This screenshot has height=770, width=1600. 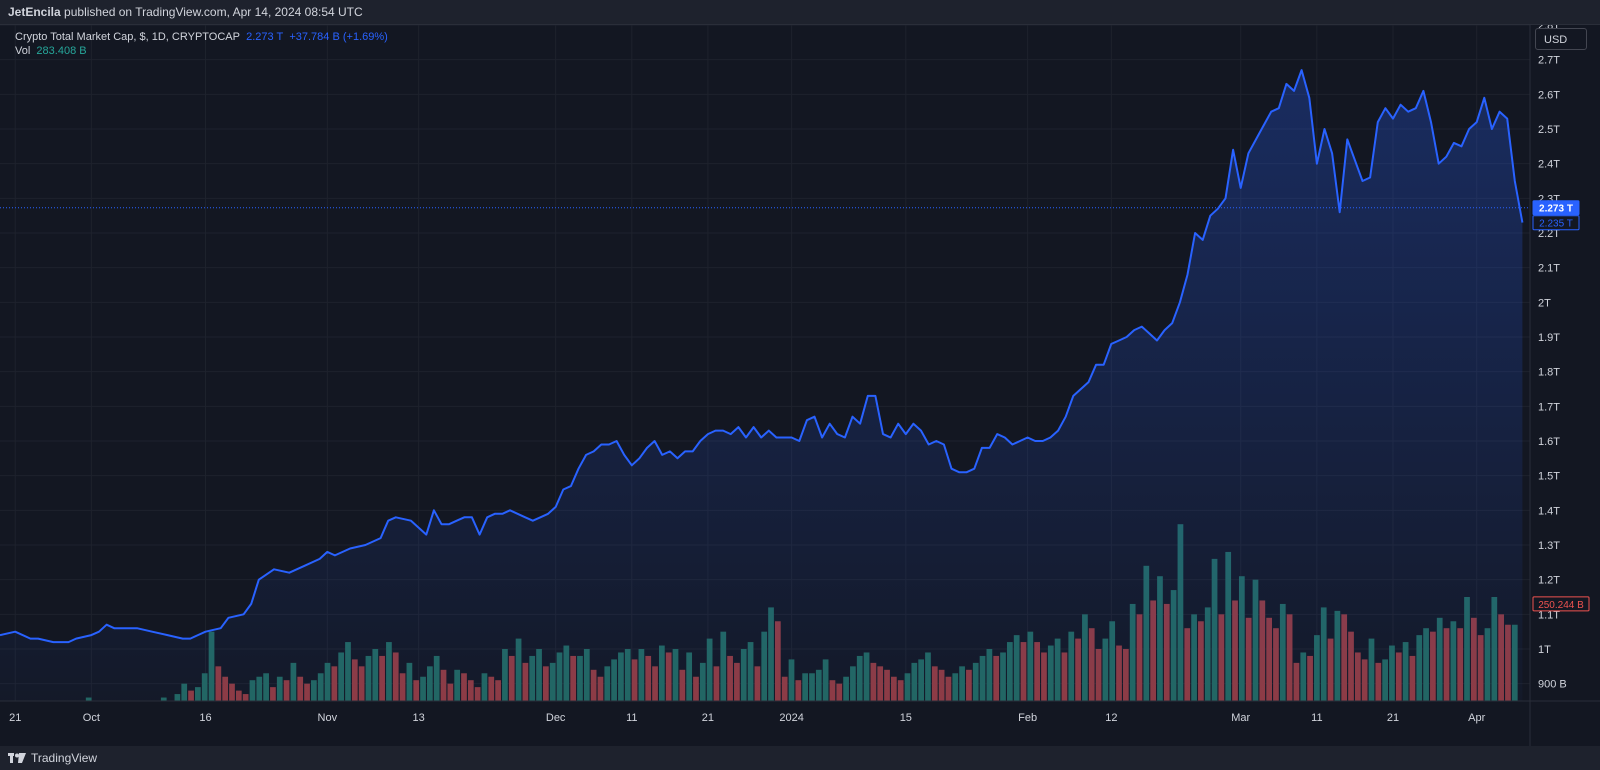 What do you see at coordinates (1544, 650) in the screenshot?
I see `price-tick-label: 1T` at bounding box center [1544, 650].